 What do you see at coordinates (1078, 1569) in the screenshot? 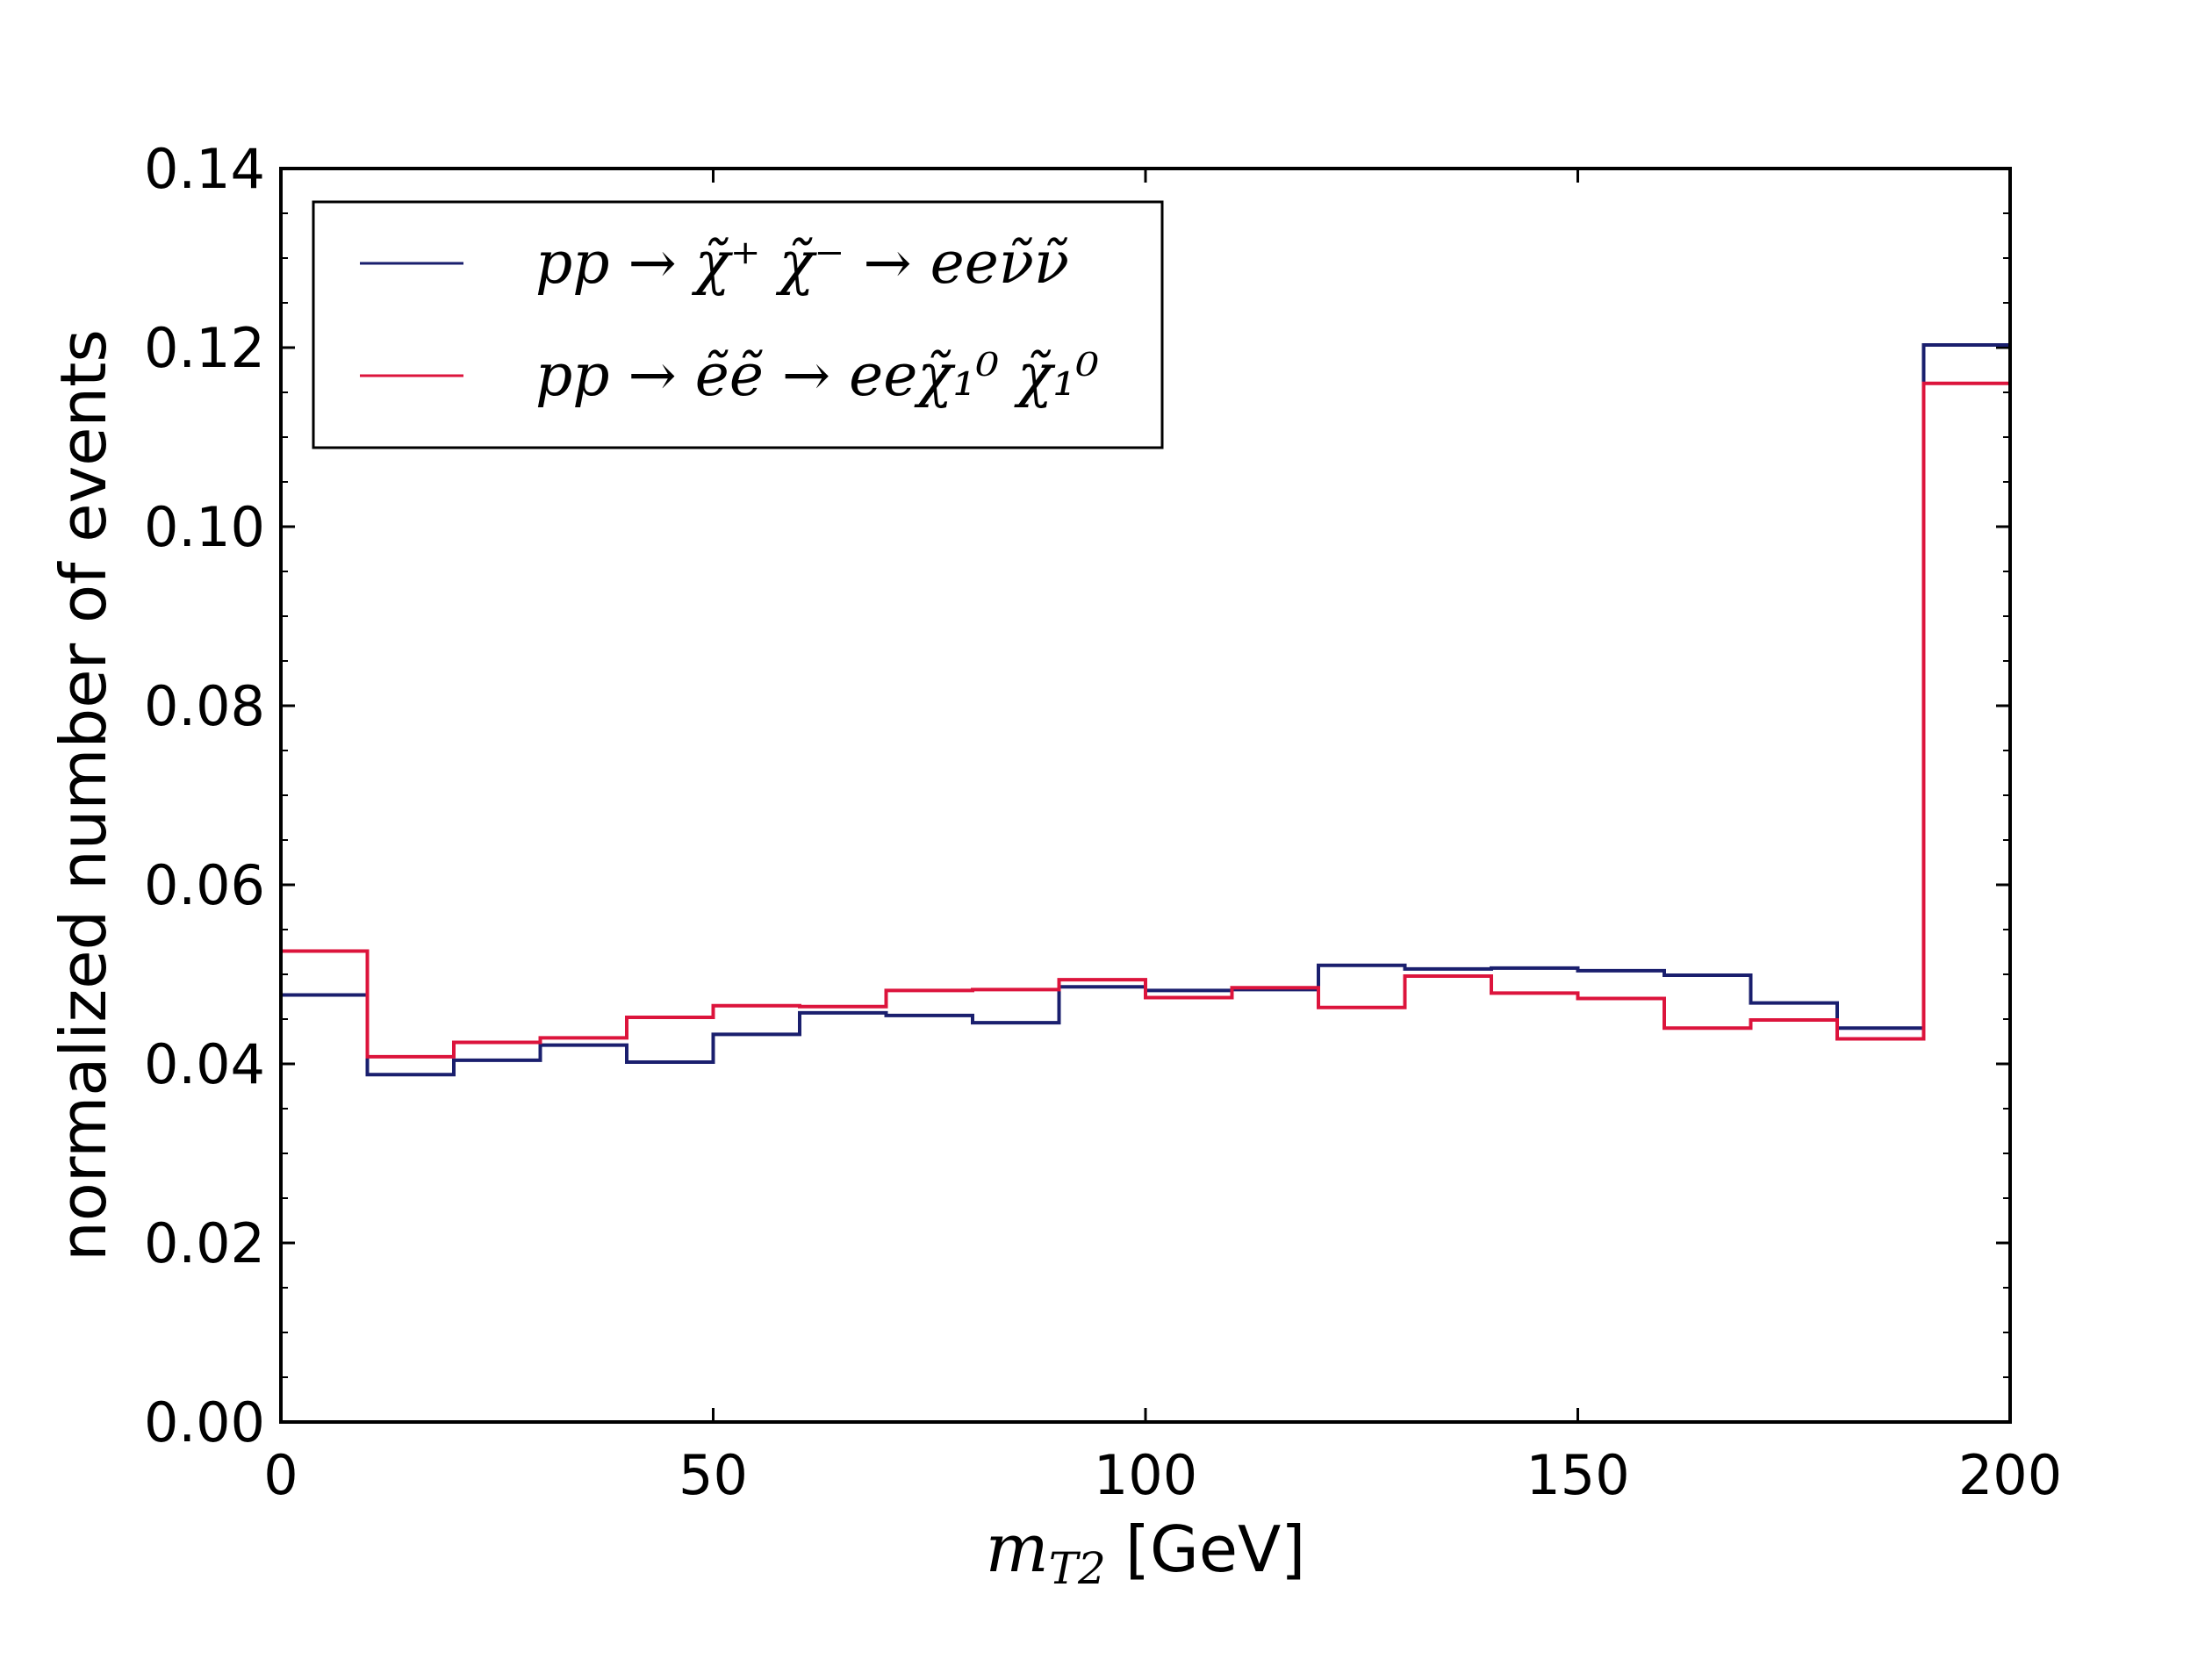
I see `x-axis-label-subscript: T2` at bounding box center [1078, 1569].